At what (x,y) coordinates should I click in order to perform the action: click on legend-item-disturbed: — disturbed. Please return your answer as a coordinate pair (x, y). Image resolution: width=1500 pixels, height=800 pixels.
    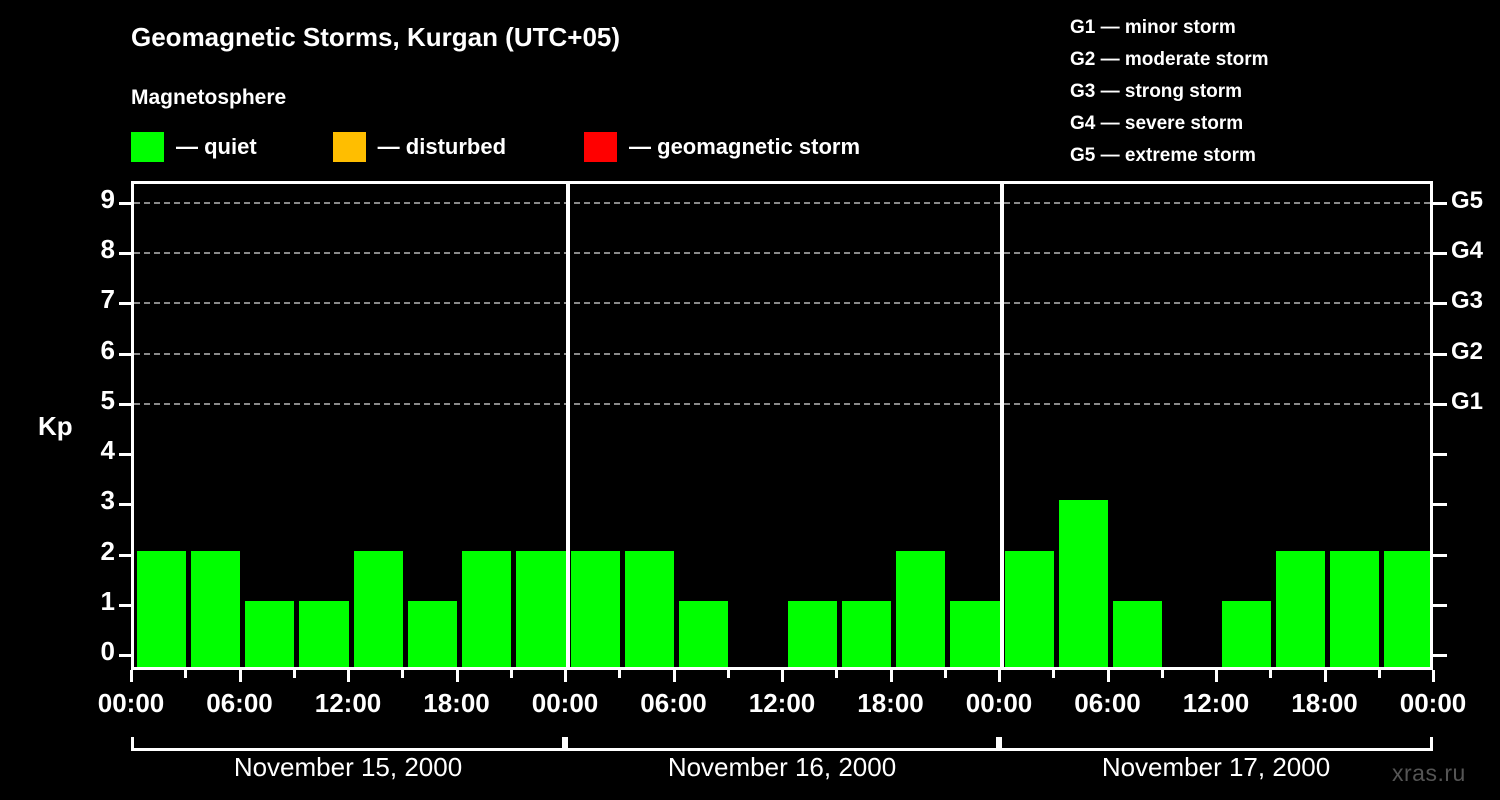
    Looking at the image, I should click on (419, 147).